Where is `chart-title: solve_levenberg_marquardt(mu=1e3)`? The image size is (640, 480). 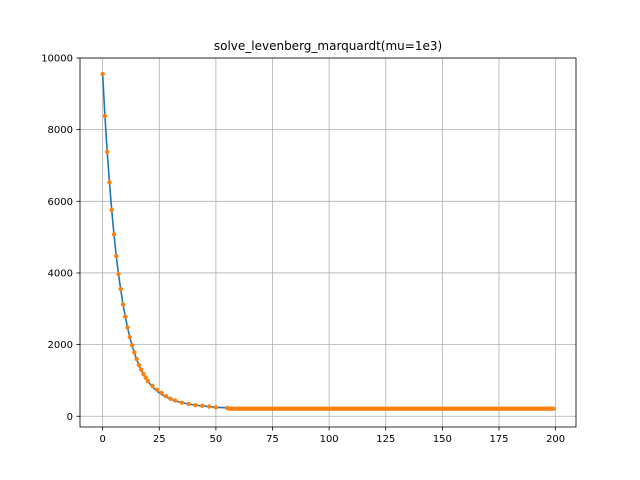
chart-title: solve_levenberg_marquardt(mu=1e3) is located at coordinates (328, 46).